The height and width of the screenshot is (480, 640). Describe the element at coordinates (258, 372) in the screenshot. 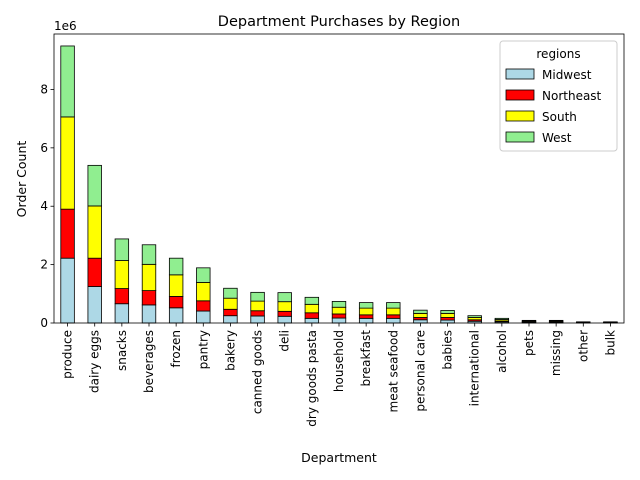

I see `x-tick-label-7: canned goods` at that location.